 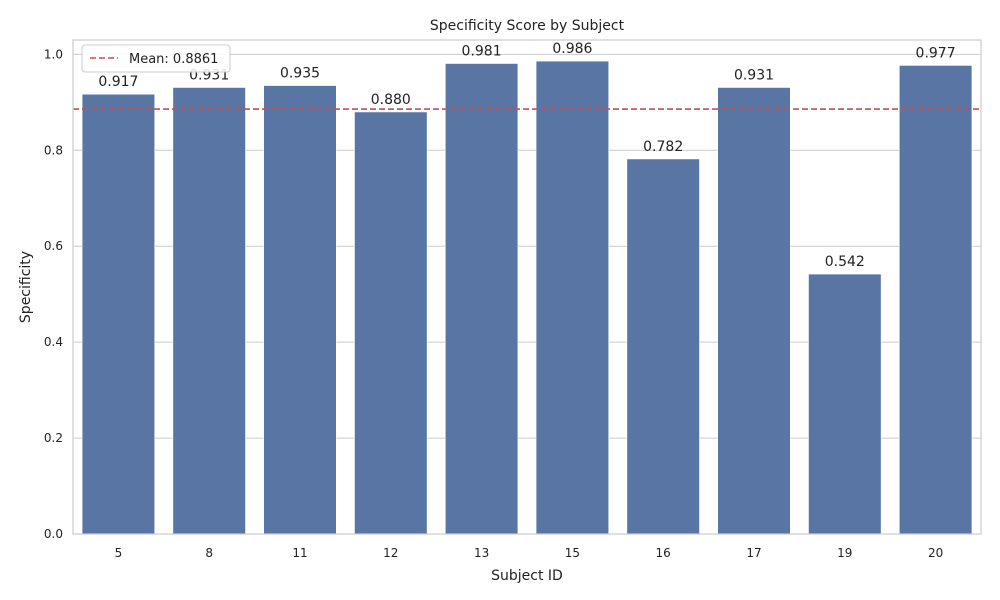 I want to click on x-tick-label: 12, so click(x=390, y=553).